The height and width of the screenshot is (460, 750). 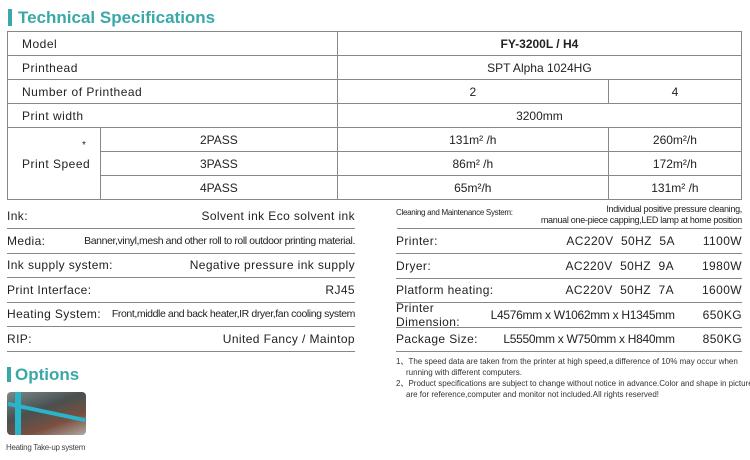 What do you see at coordinates (722, 314) in the screenshot?
I see `spec-extra: 650KG` at bounding box center [722, 314].